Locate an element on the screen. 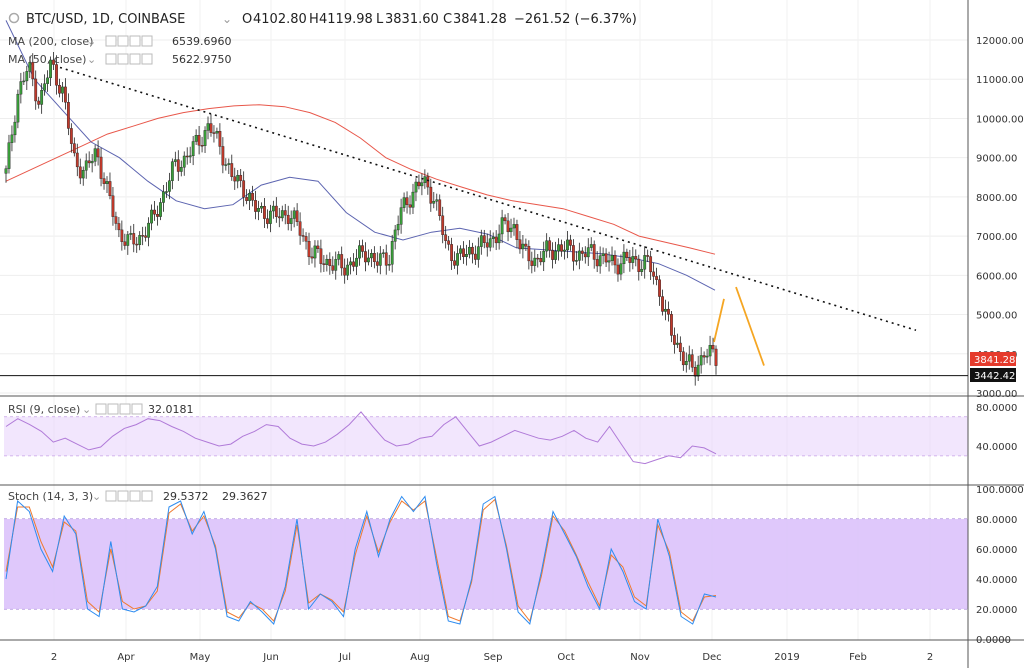 The width and height of the screenshot is (1024, 668). support-price-badge is located at coordinates (993, 375).